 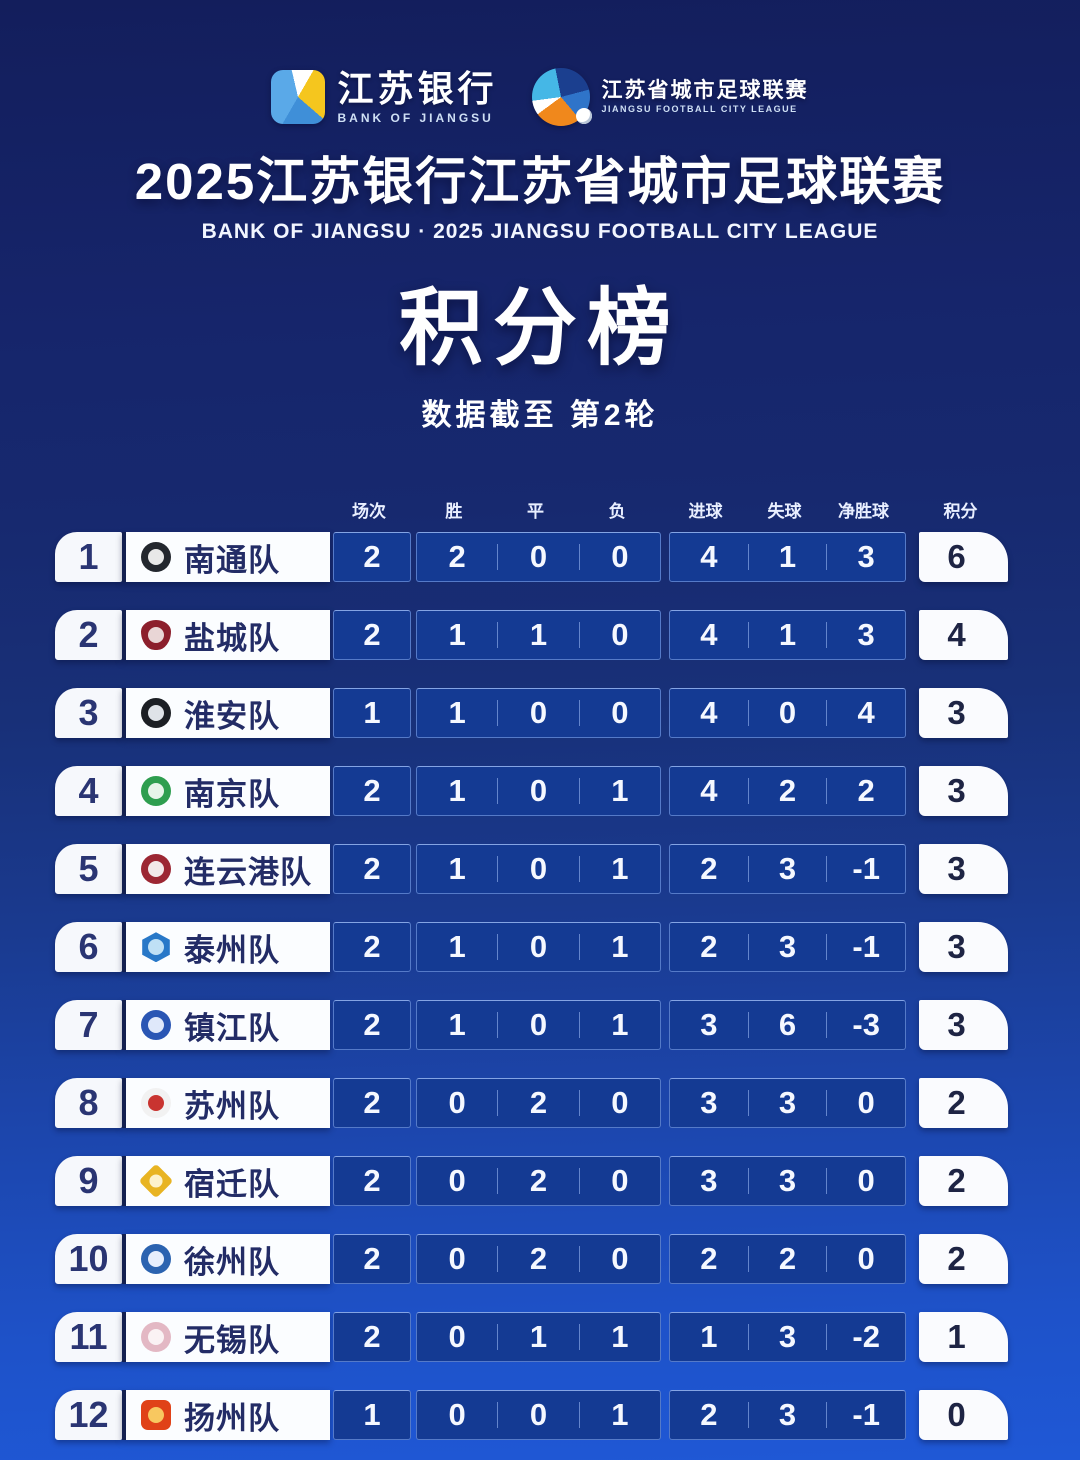 I want to click on table-header-row: 场次 胜 平 负 进球 失球 净胜球 积分, so click(x=540, y=509).